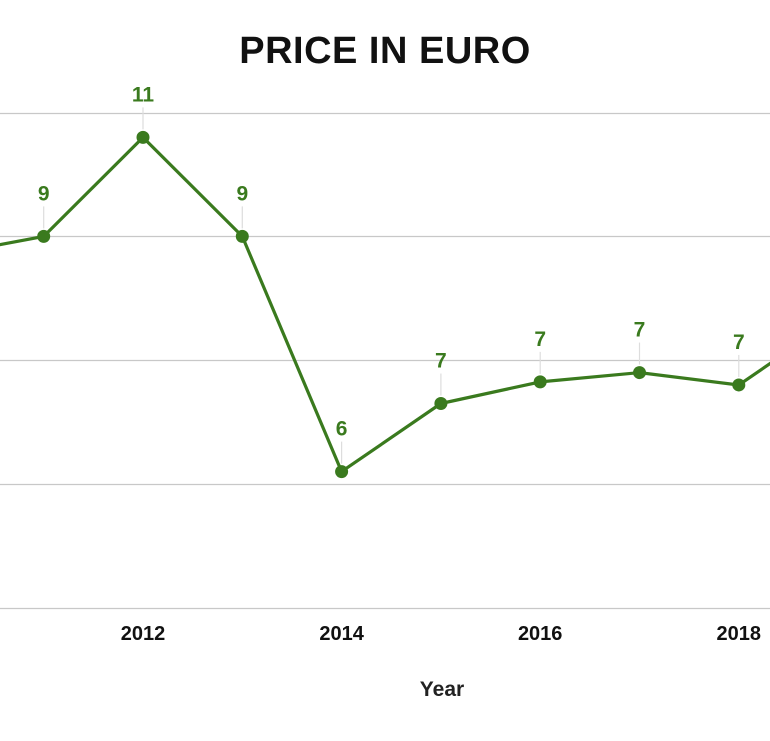 The image size is (770, 741). What do you see at coordinates (341, 634) in the screenshot?
I see `x-tick-label: 2014` at bounding box center [341, 634].